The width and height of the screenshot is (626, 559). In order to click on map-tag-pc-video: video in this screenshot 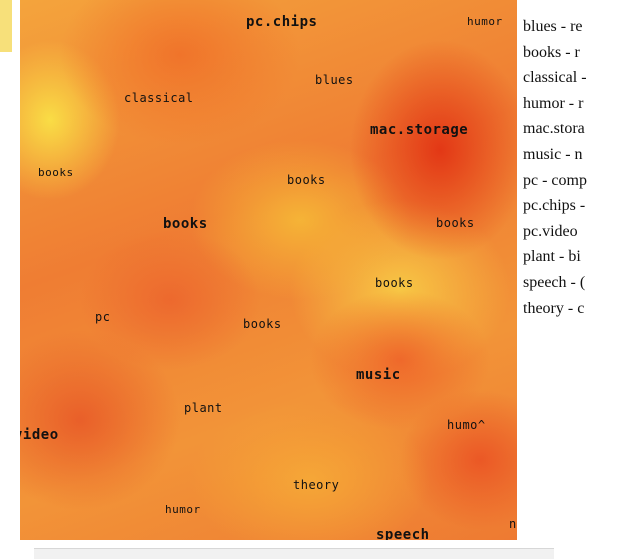, I will do `click(39, 435)`.